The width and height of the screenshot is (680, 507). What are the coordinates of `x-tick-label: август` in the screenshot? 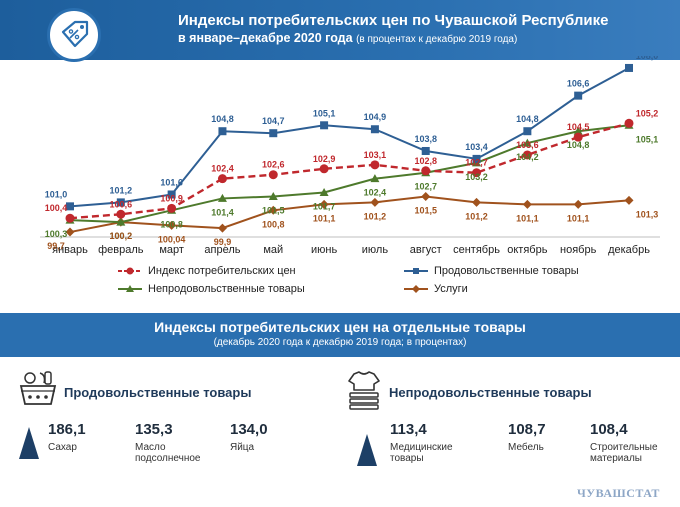 It's located at (426, 250).